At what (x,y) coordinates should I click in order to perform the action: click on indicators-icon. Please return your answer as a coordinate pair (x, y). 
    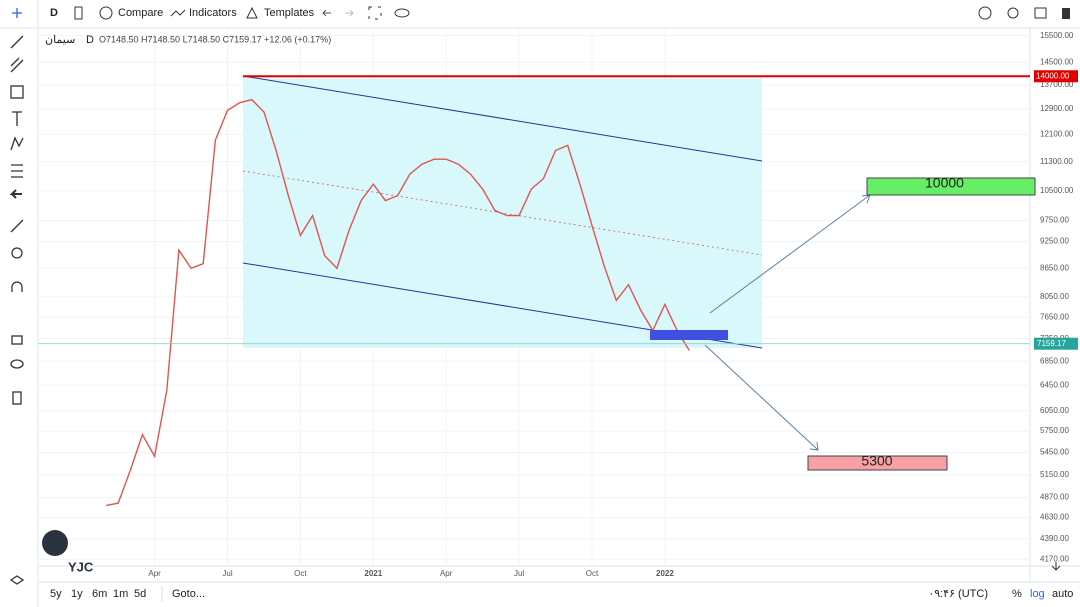
    Looking at the image, I should click on (178, 13).